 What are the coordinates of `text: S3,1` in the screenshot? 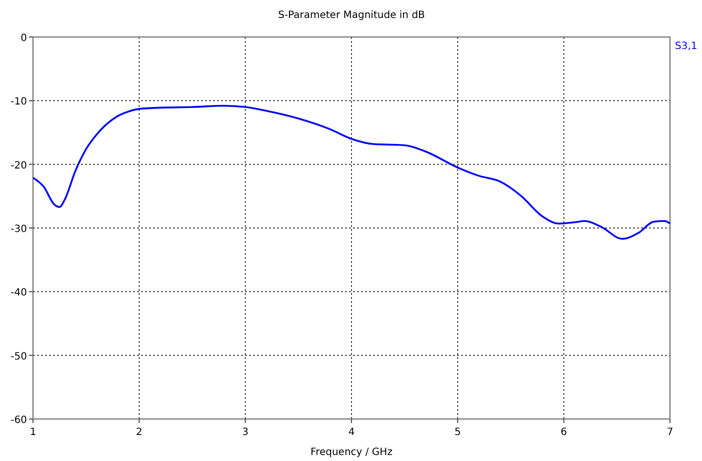 It's located at (686, 46).